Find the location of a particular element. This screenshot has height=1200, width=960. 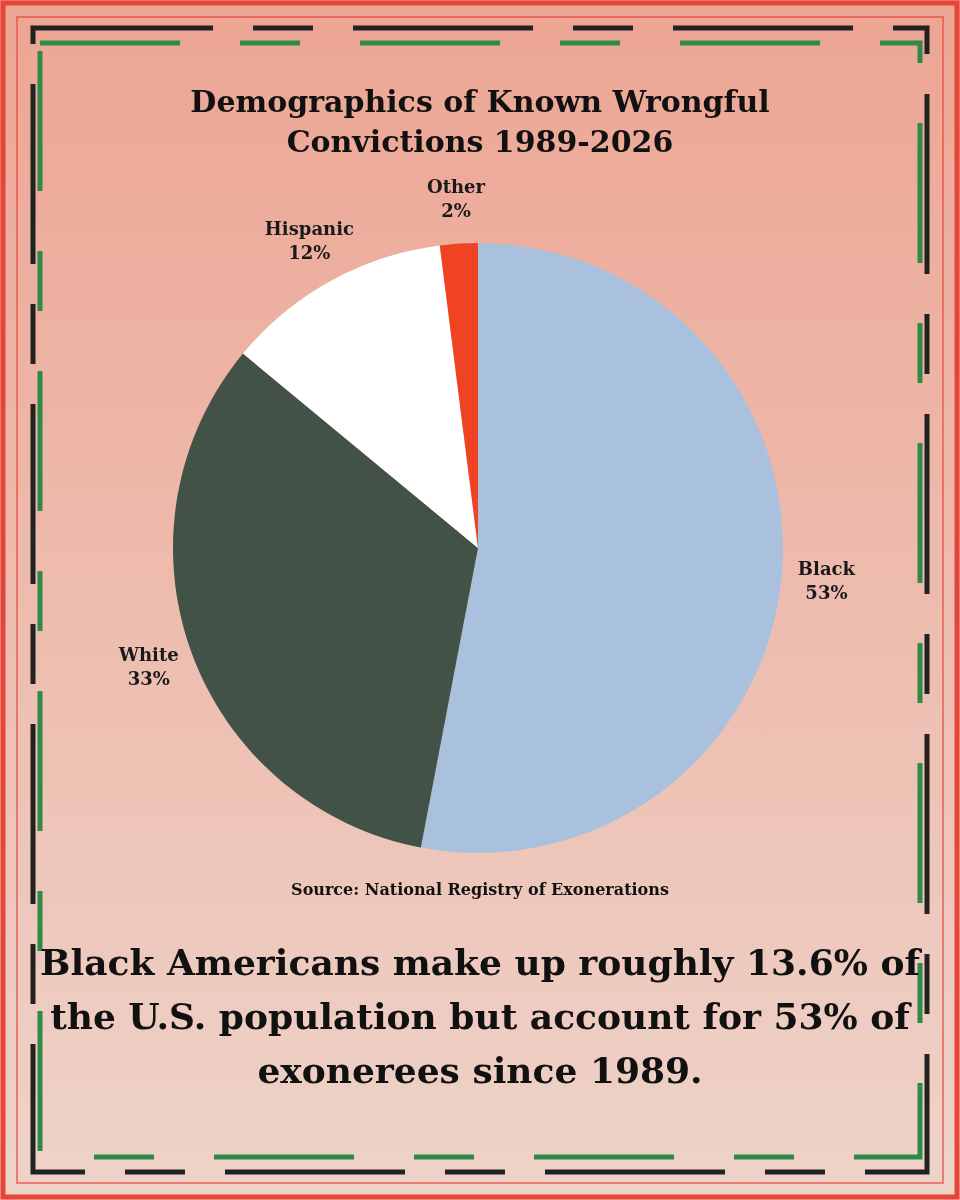

text: Black Americans make up roughly 13.6% of the U.S. population but account for 53% of exonerees since 1989. is located at coordinates (481, 1016).